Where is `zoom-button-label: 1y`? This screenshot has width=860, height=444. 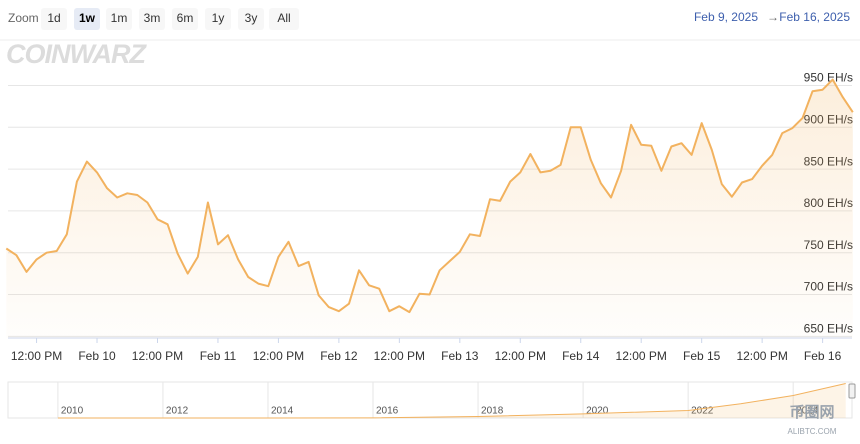
zoom-button-label: 1y is located at coordinates (218, 18).